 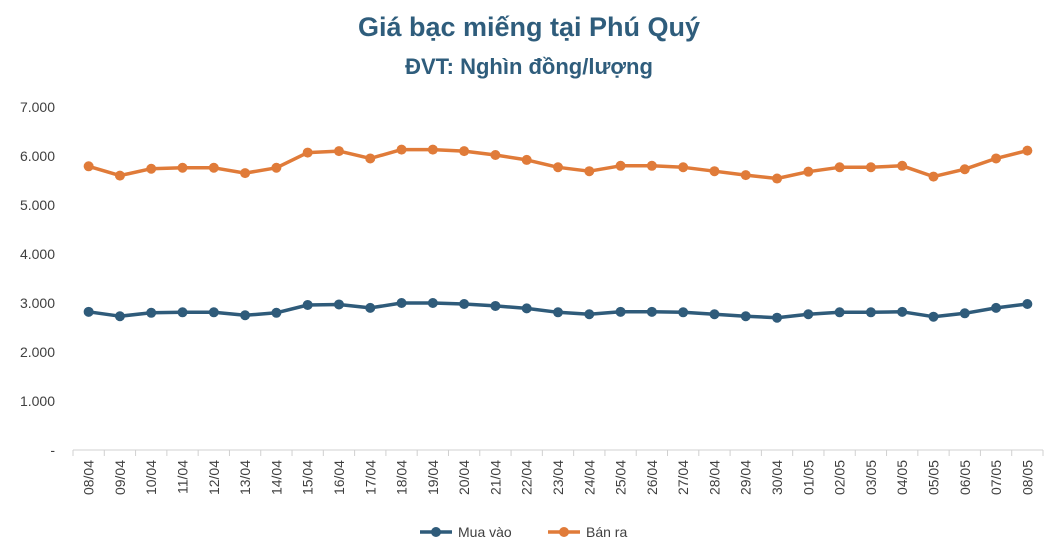 What do you see at coordinates (558, 477) in the screenshot?
I see `x-tick-label: 23/04` at bounding box center [558, 477].